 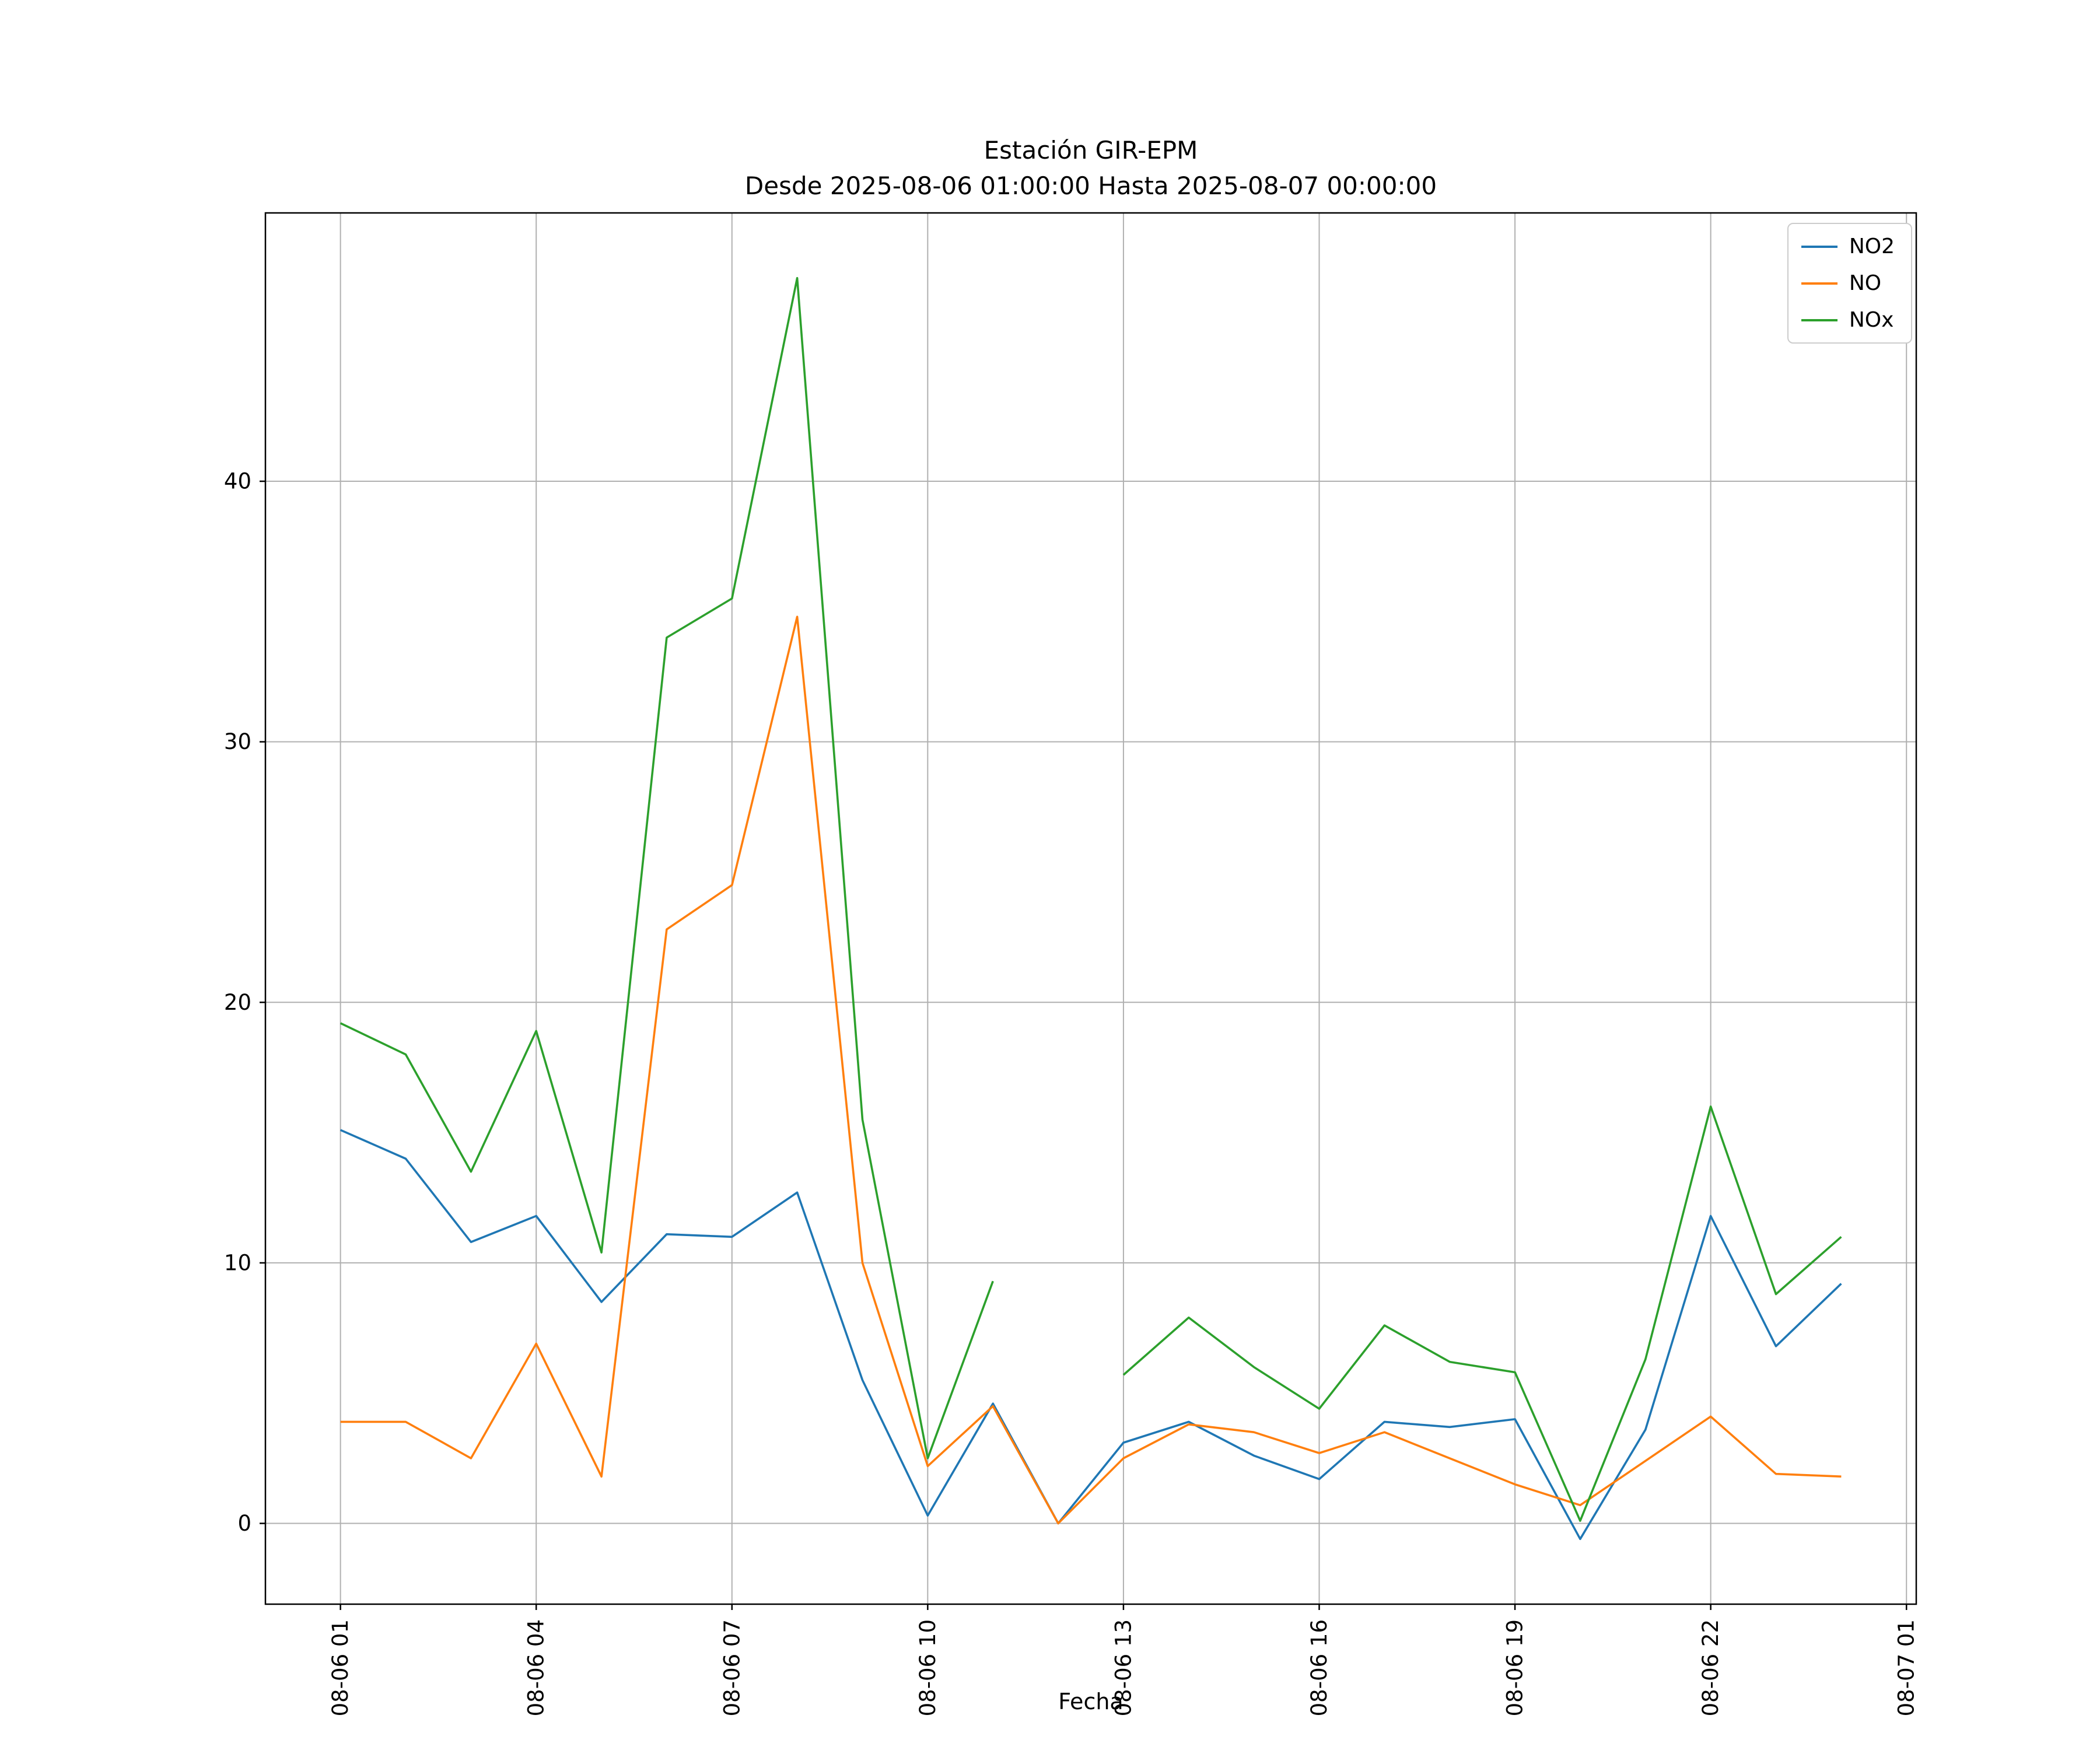 What do you see at coordinates (1872, 246) in the screenshot?
I see `legend-label-no2: NO2` at bounding box center [1872, 246].